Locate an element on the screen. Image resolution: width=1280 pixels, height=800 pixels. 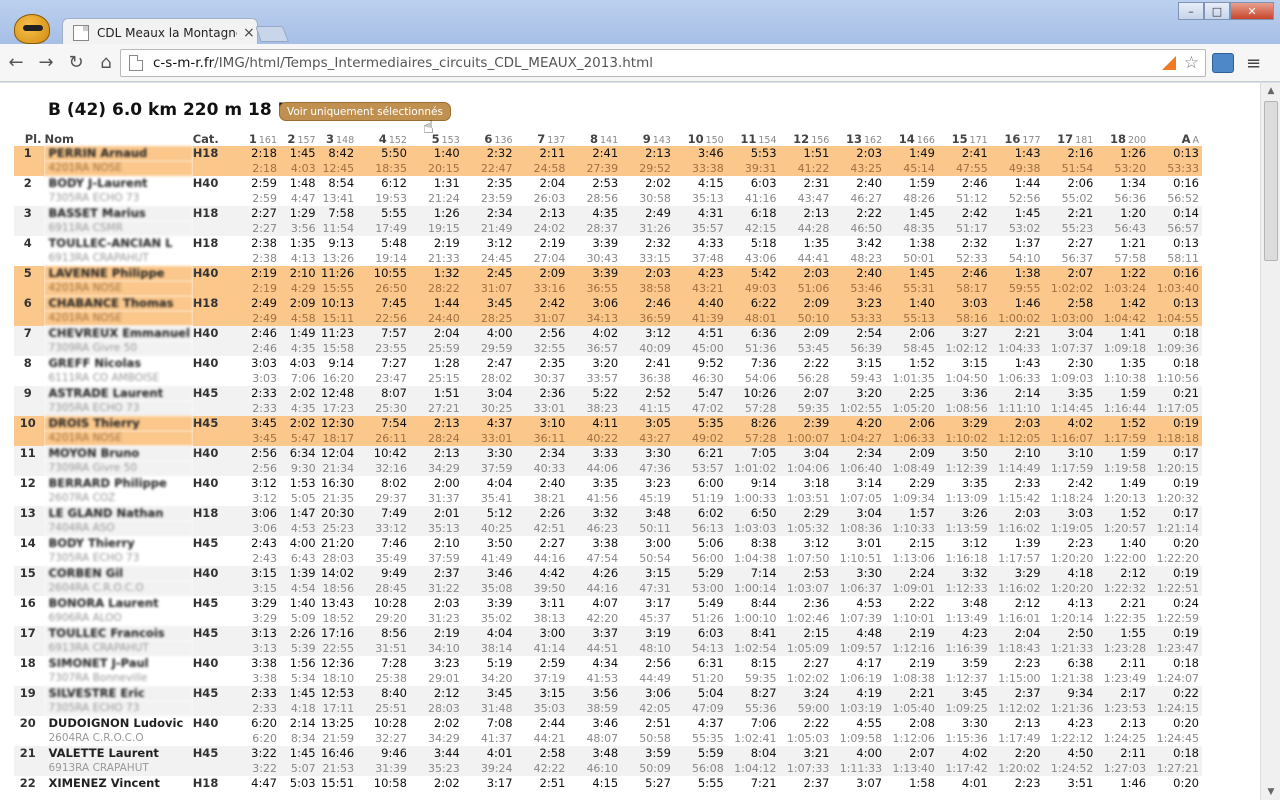
extension-flag-icon is located at coordinates (1168, 63).